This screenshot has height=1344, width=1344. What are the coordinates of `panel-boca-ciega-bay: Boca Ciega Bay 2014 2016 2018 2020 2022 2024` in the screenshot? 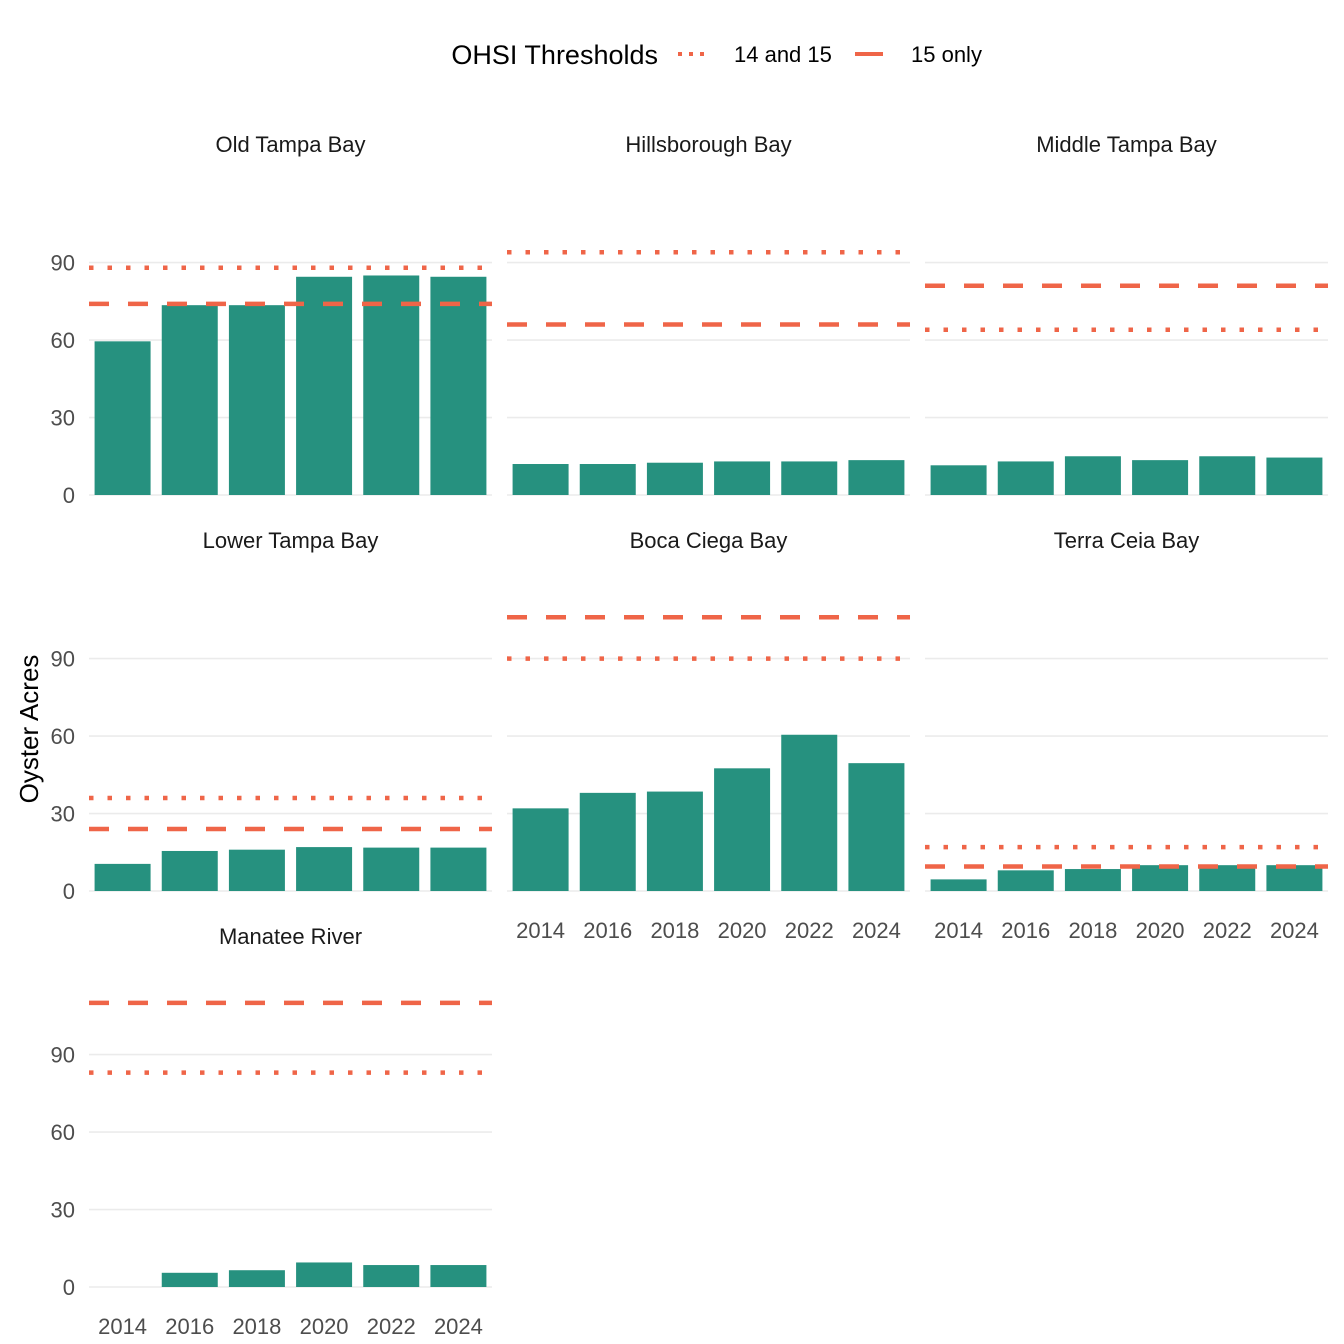 It's located at (708, 735).